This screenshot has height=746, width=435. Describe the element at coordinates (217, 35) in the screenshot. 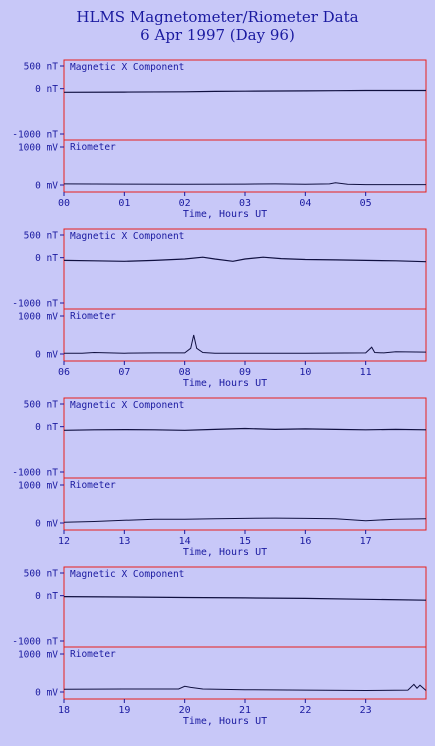

I see `chart-subtitle: 6 Apr 1997 (Day 96)` at that location.